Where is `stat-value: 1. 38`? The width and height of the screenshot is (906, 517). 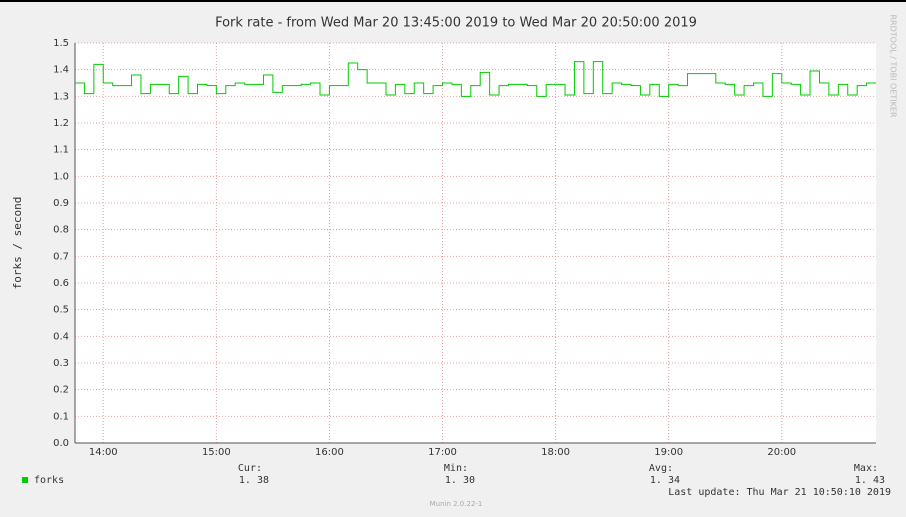
stat-value: 1. 38 is located at coordinates (254, 480).